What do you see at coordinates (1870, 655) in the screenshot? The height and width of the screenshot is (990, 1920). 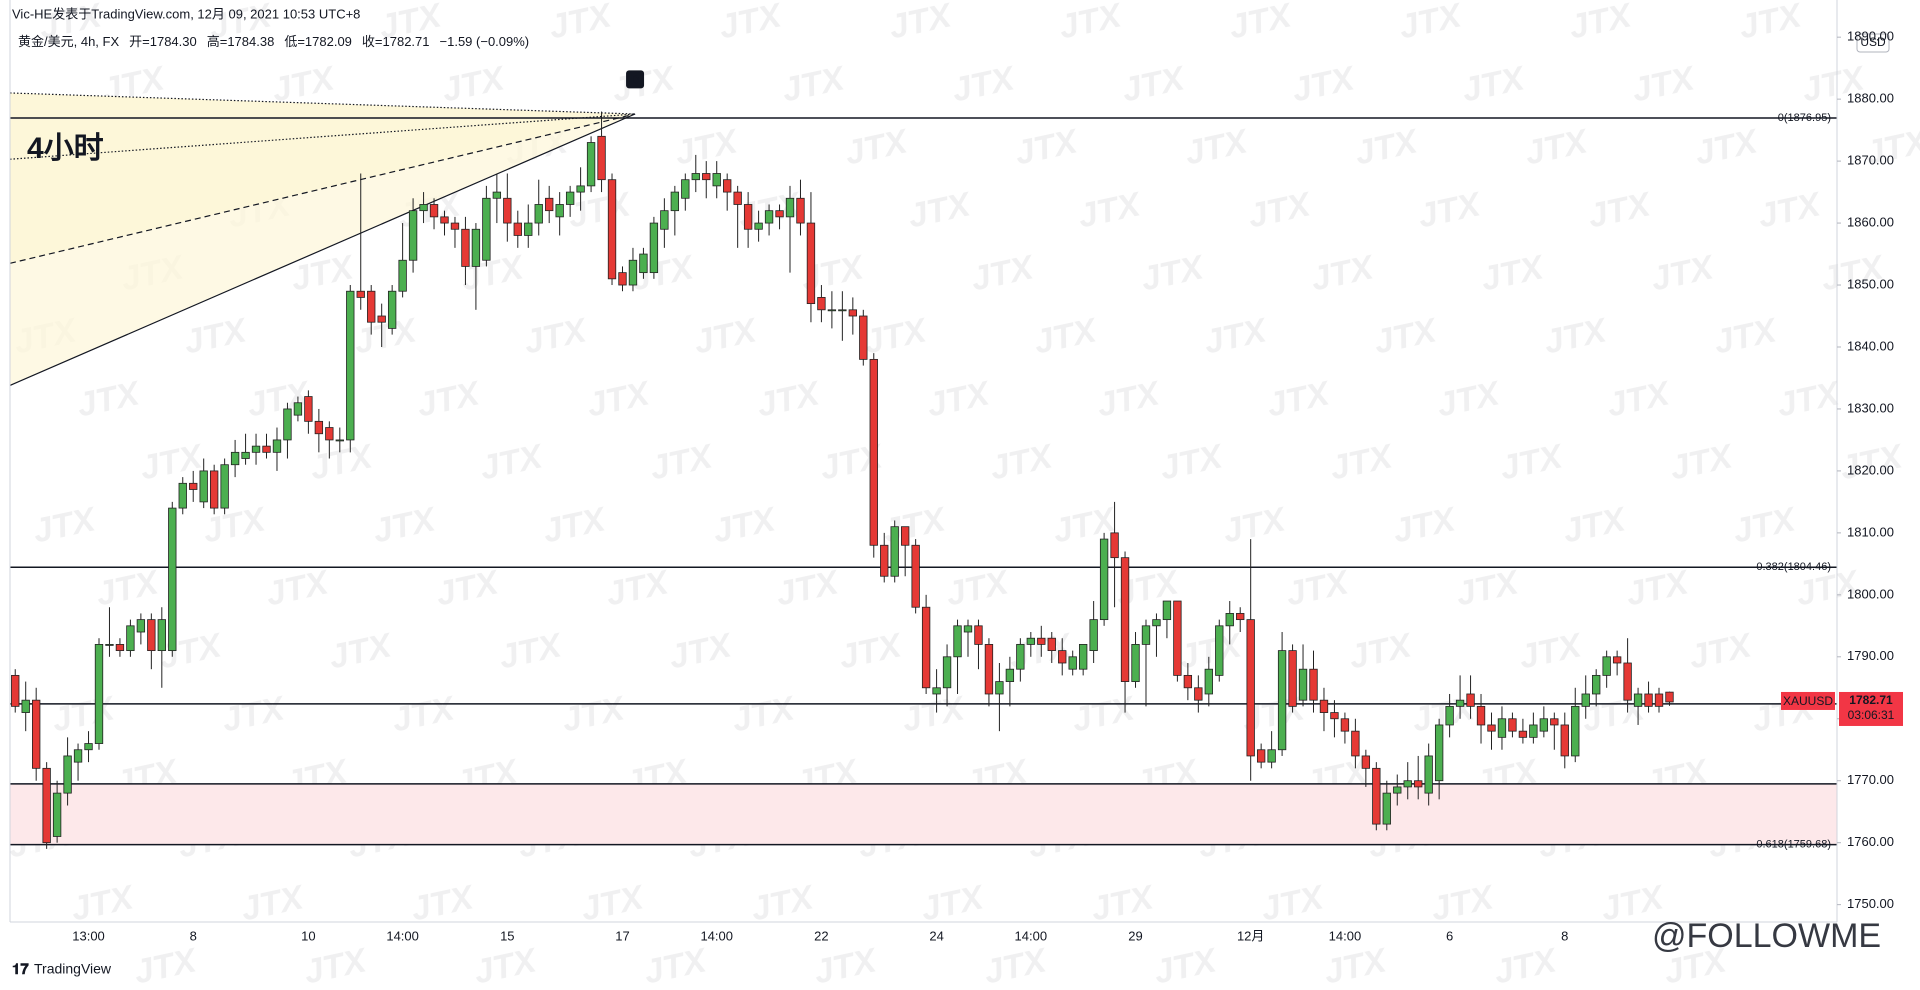 I see `y-tick-label: 1790.00` at bounding box center [1870, 655].